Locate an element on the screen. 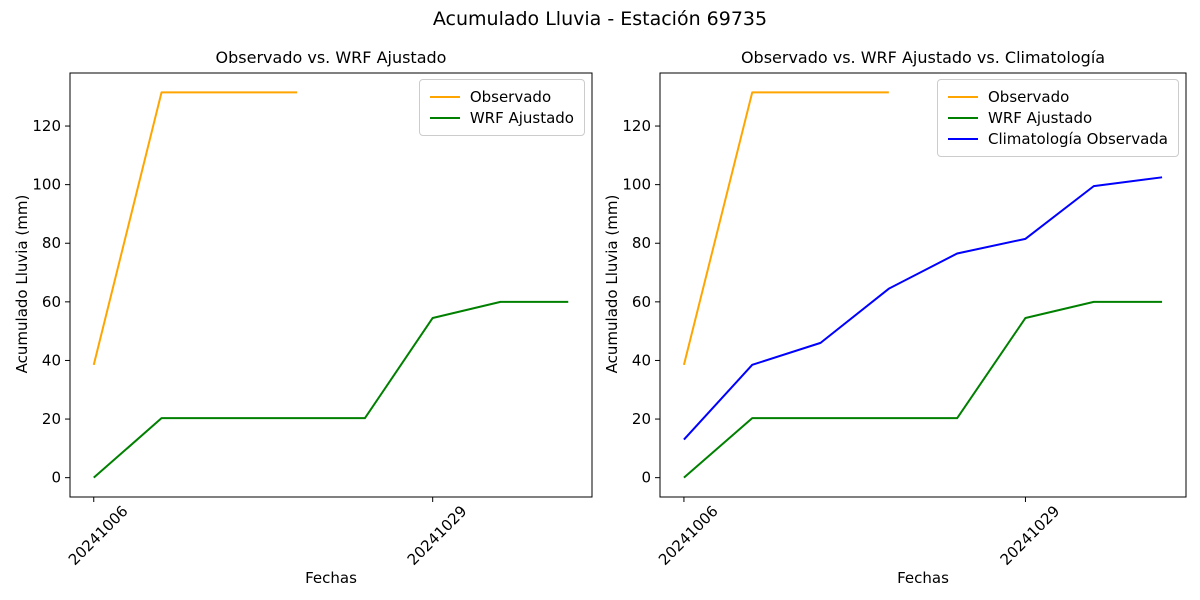 The height and width of the screenshot is (600, 1200). subplot-left-legend: Observado WRF Ajustado is located at coordinates (501, 107).